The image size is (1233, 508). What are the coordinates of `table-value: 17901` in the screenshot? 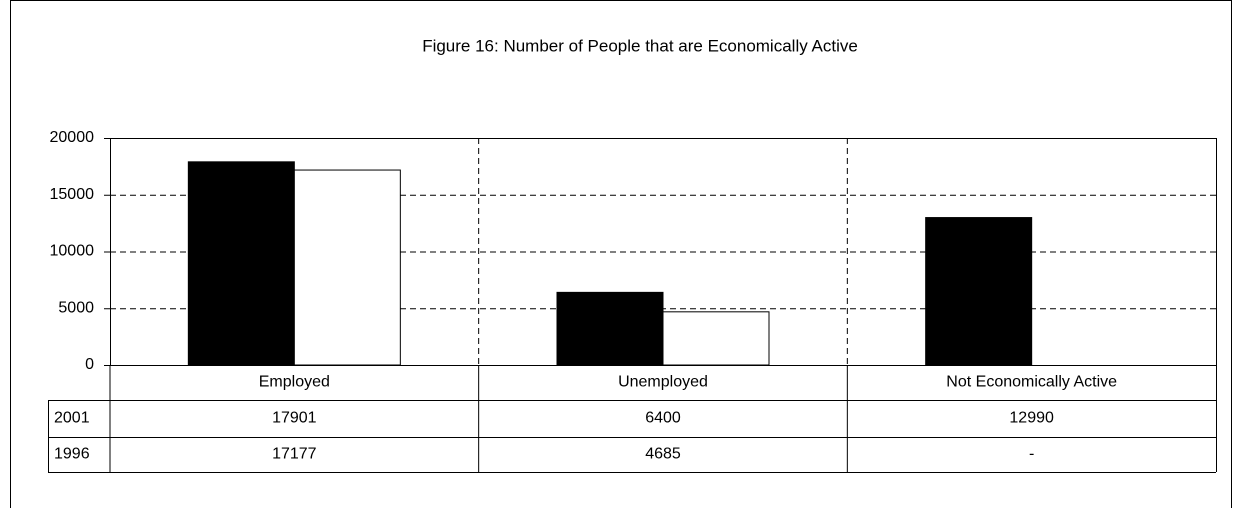 It's located at (294, 418).